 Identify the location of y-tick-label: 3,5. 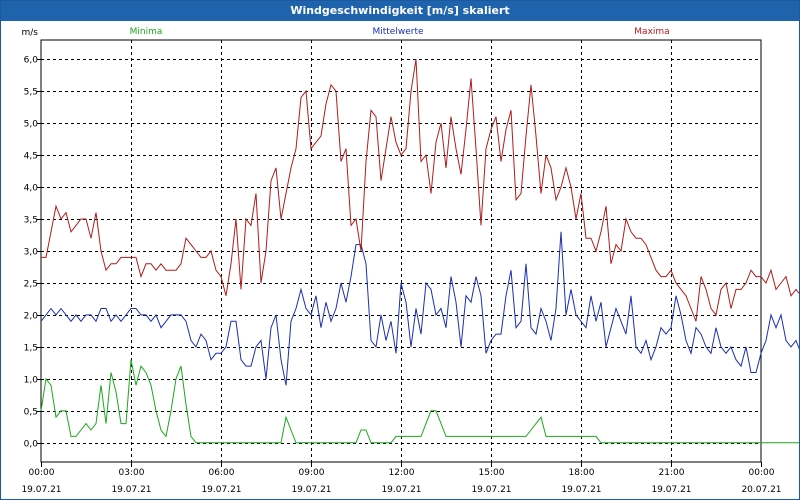
(31, 221).